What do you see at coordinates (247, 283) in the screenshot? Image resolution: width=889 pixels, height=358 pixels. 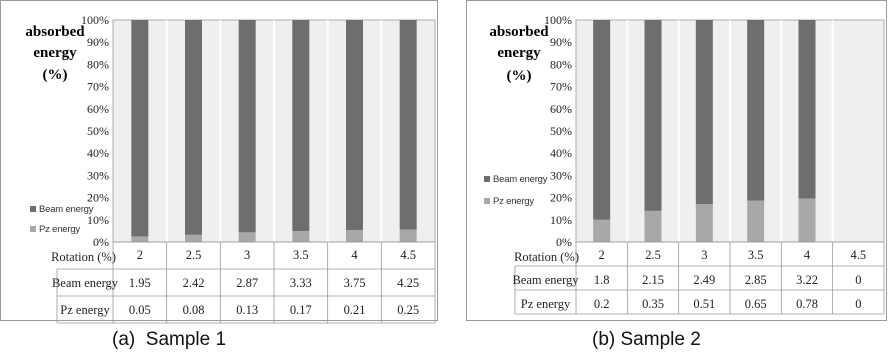 I see `table-cell: 2.87` at bounding box center [247, 283].